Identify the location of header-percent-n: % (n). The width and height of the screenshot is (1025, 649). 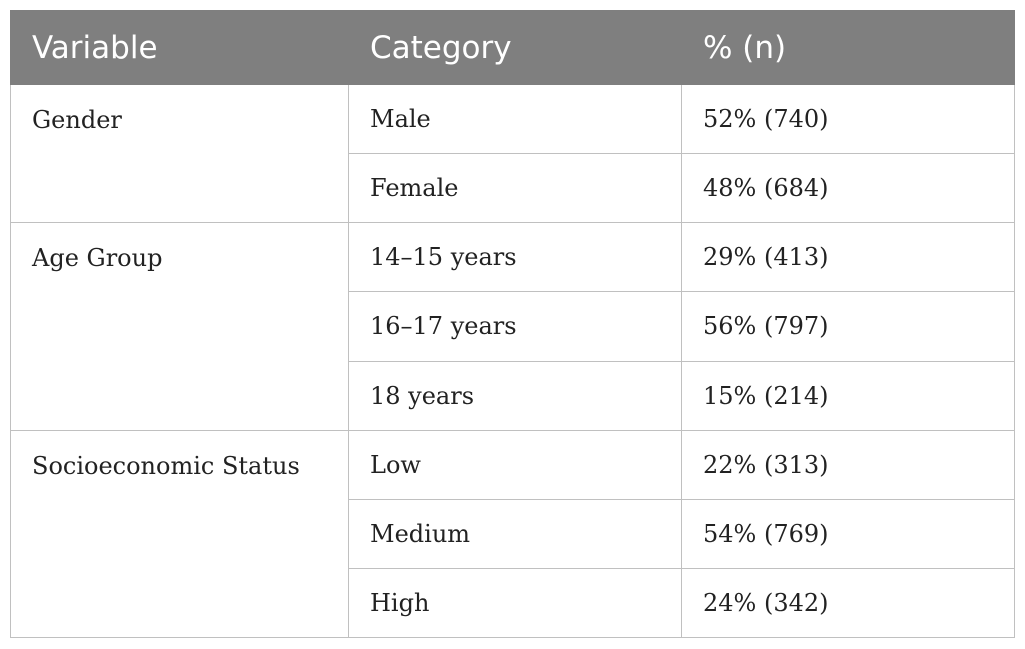
(848, 47).